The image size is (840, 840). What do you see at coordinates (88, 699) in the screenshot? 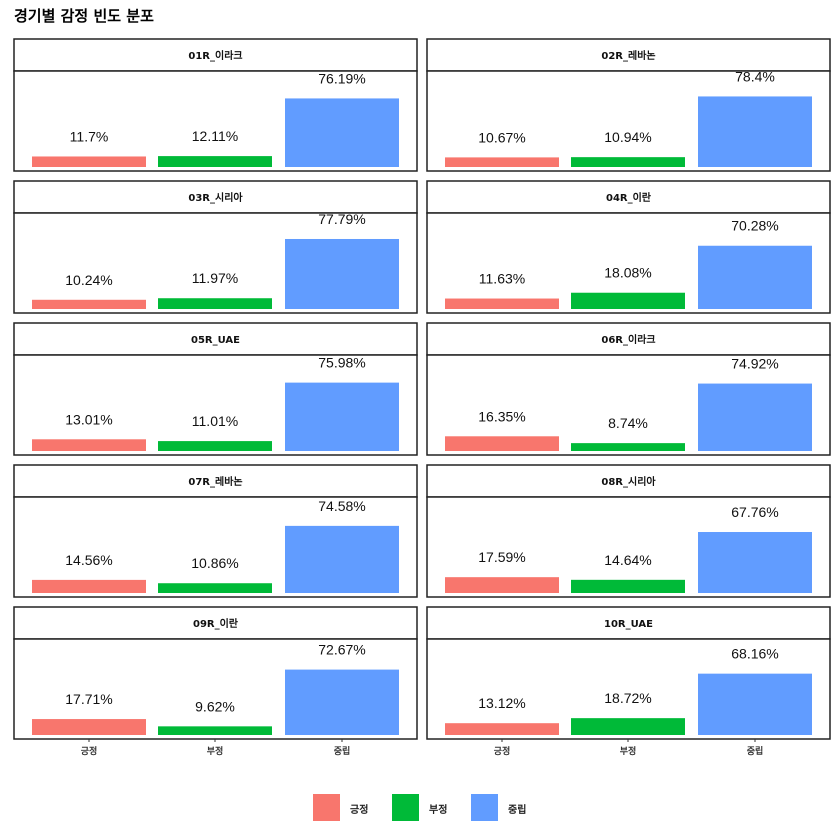
I see `data-label: 17.71%` at bounding box center [88, 699].